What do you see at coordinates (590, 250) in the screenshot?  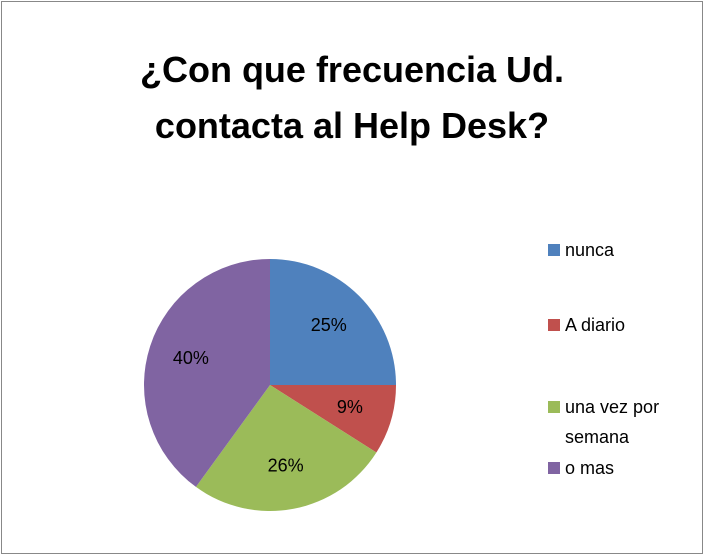 I see `legend-label: nunca` at bounding box center [590, 250].